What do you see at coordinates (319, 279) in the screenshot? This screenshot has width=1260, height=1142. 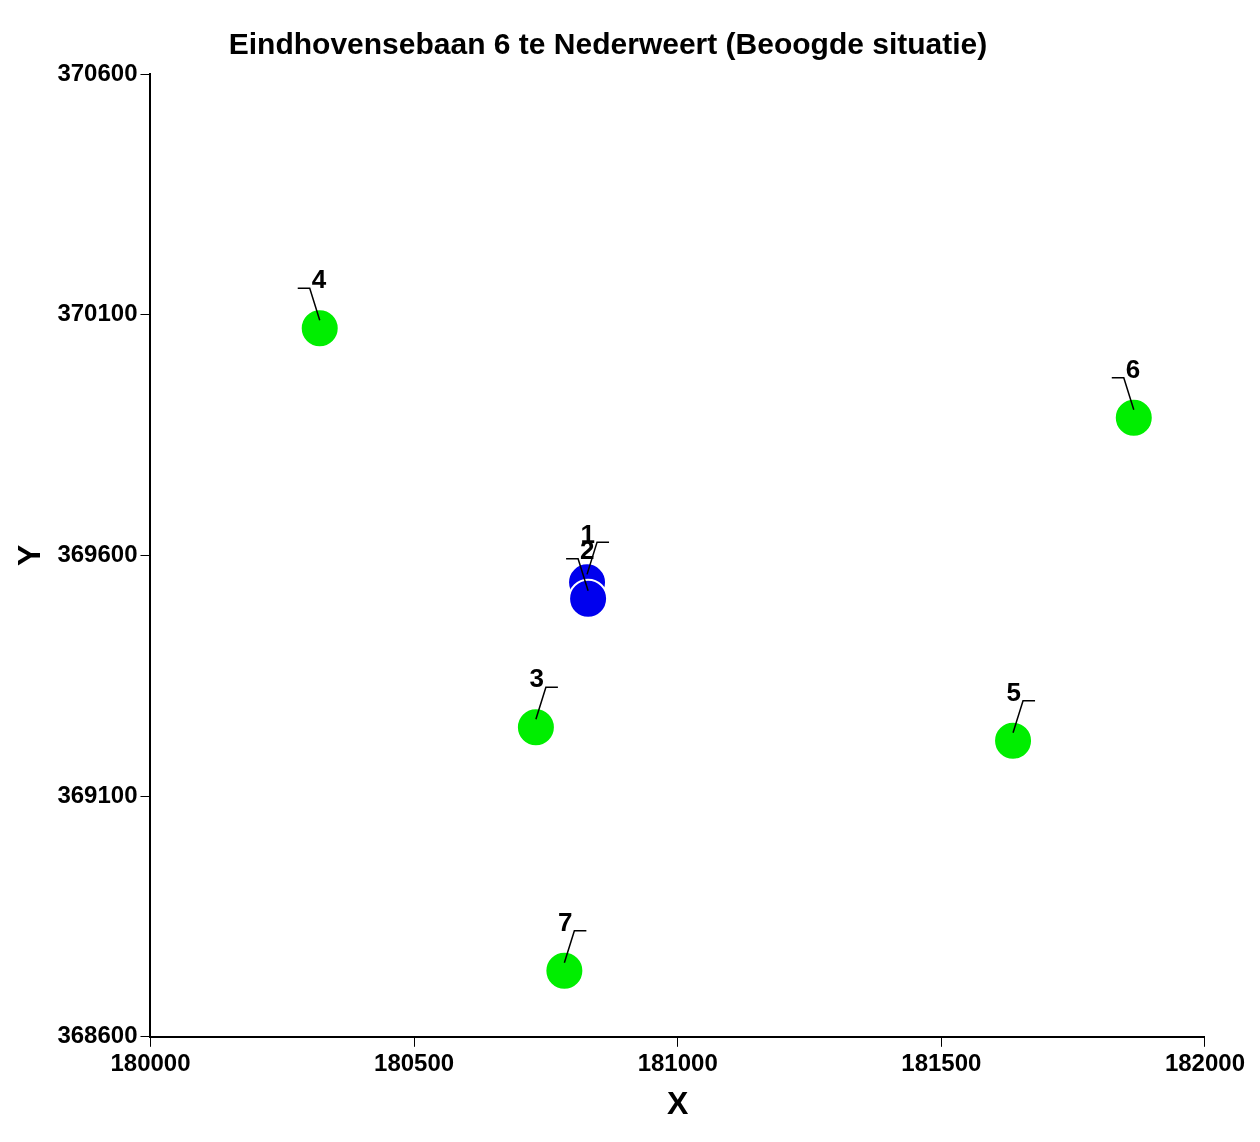 I see `annotation: 4` at bounding box center [319, 279].